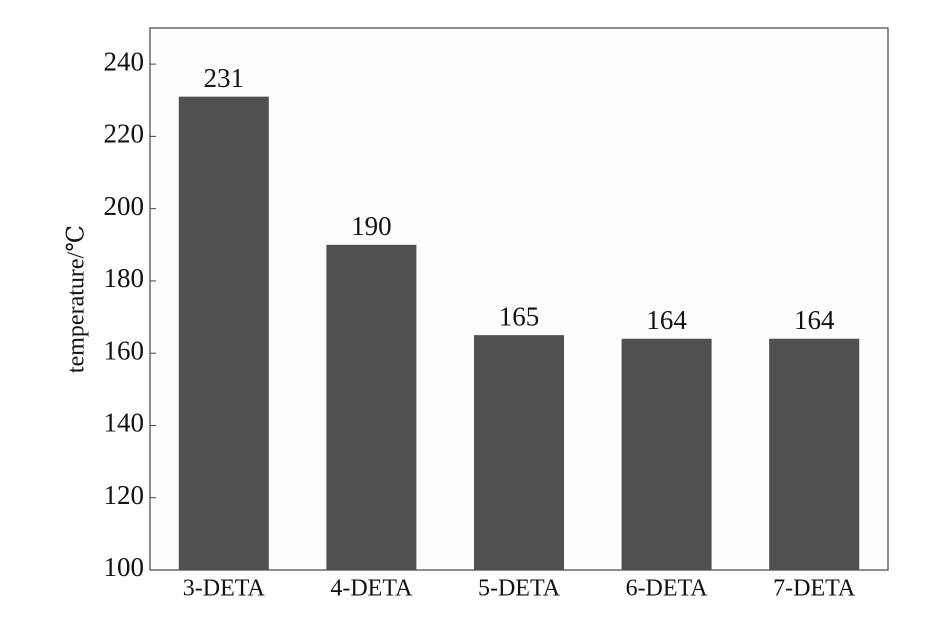 This screenshot has width=945, height=638. Describe the element at coordinates (371, 589) in the screenshot. I see `x-tick-label: 4-DETA` at that location.